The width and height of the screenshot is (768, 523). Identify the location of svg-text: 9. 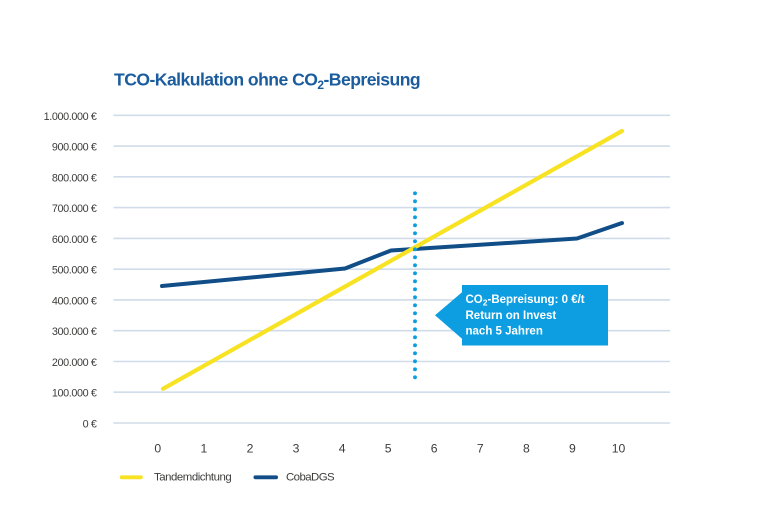
(572, 448).